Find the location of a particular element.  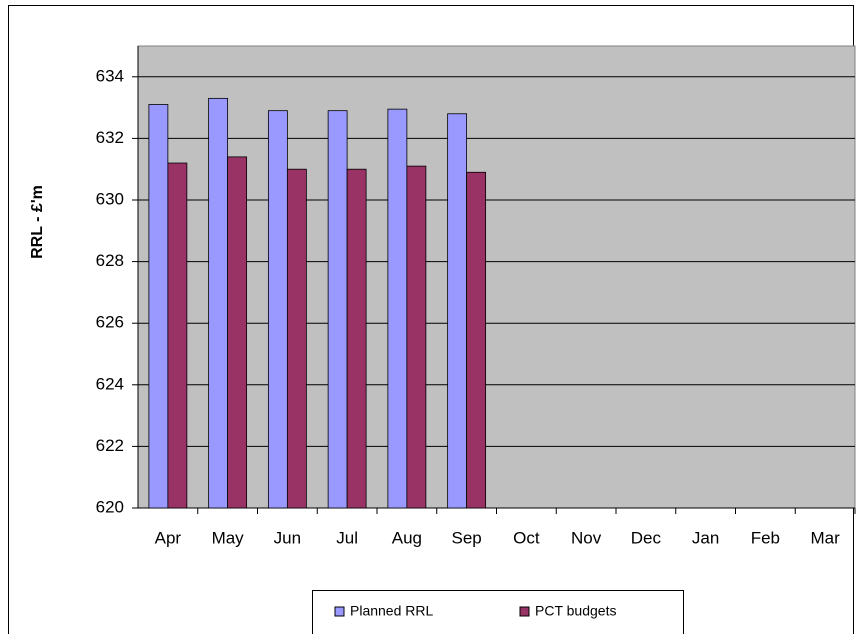

x-tick-label: Apr is located at coordinates (168, 537).